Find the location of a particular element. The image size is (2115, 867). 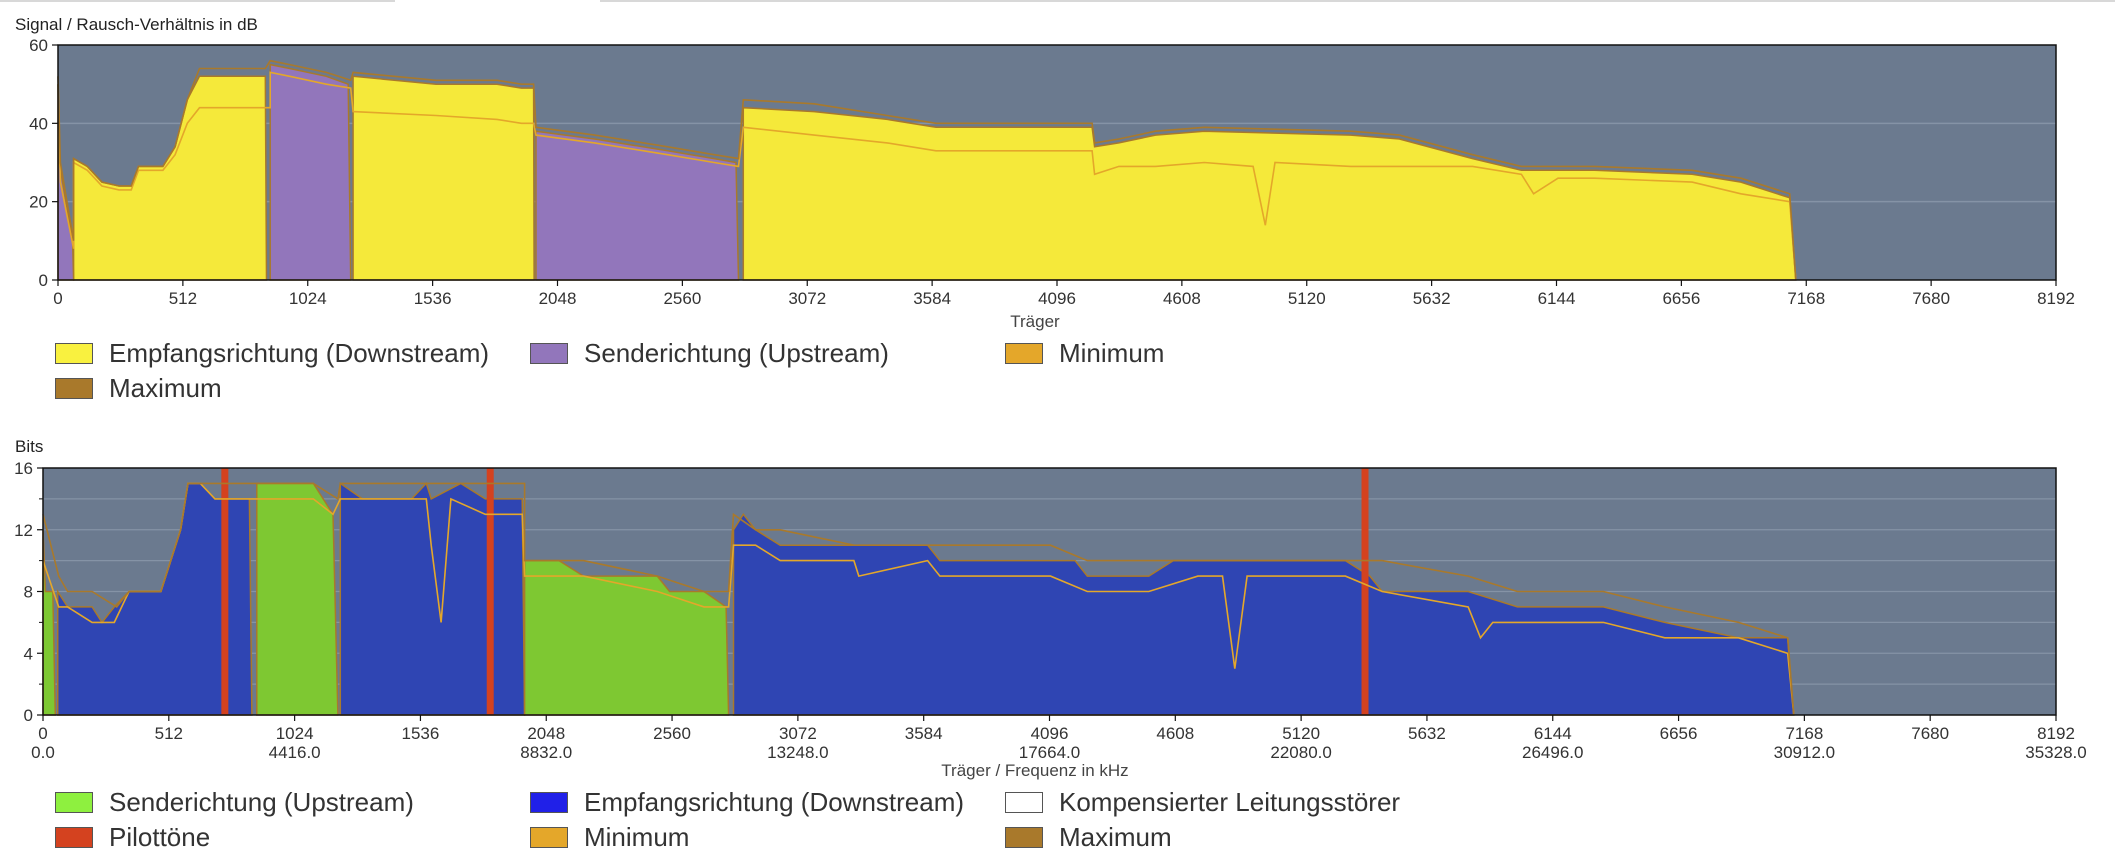

snr-x-tick-label: 8192 is located at coordinates (2056, 298).